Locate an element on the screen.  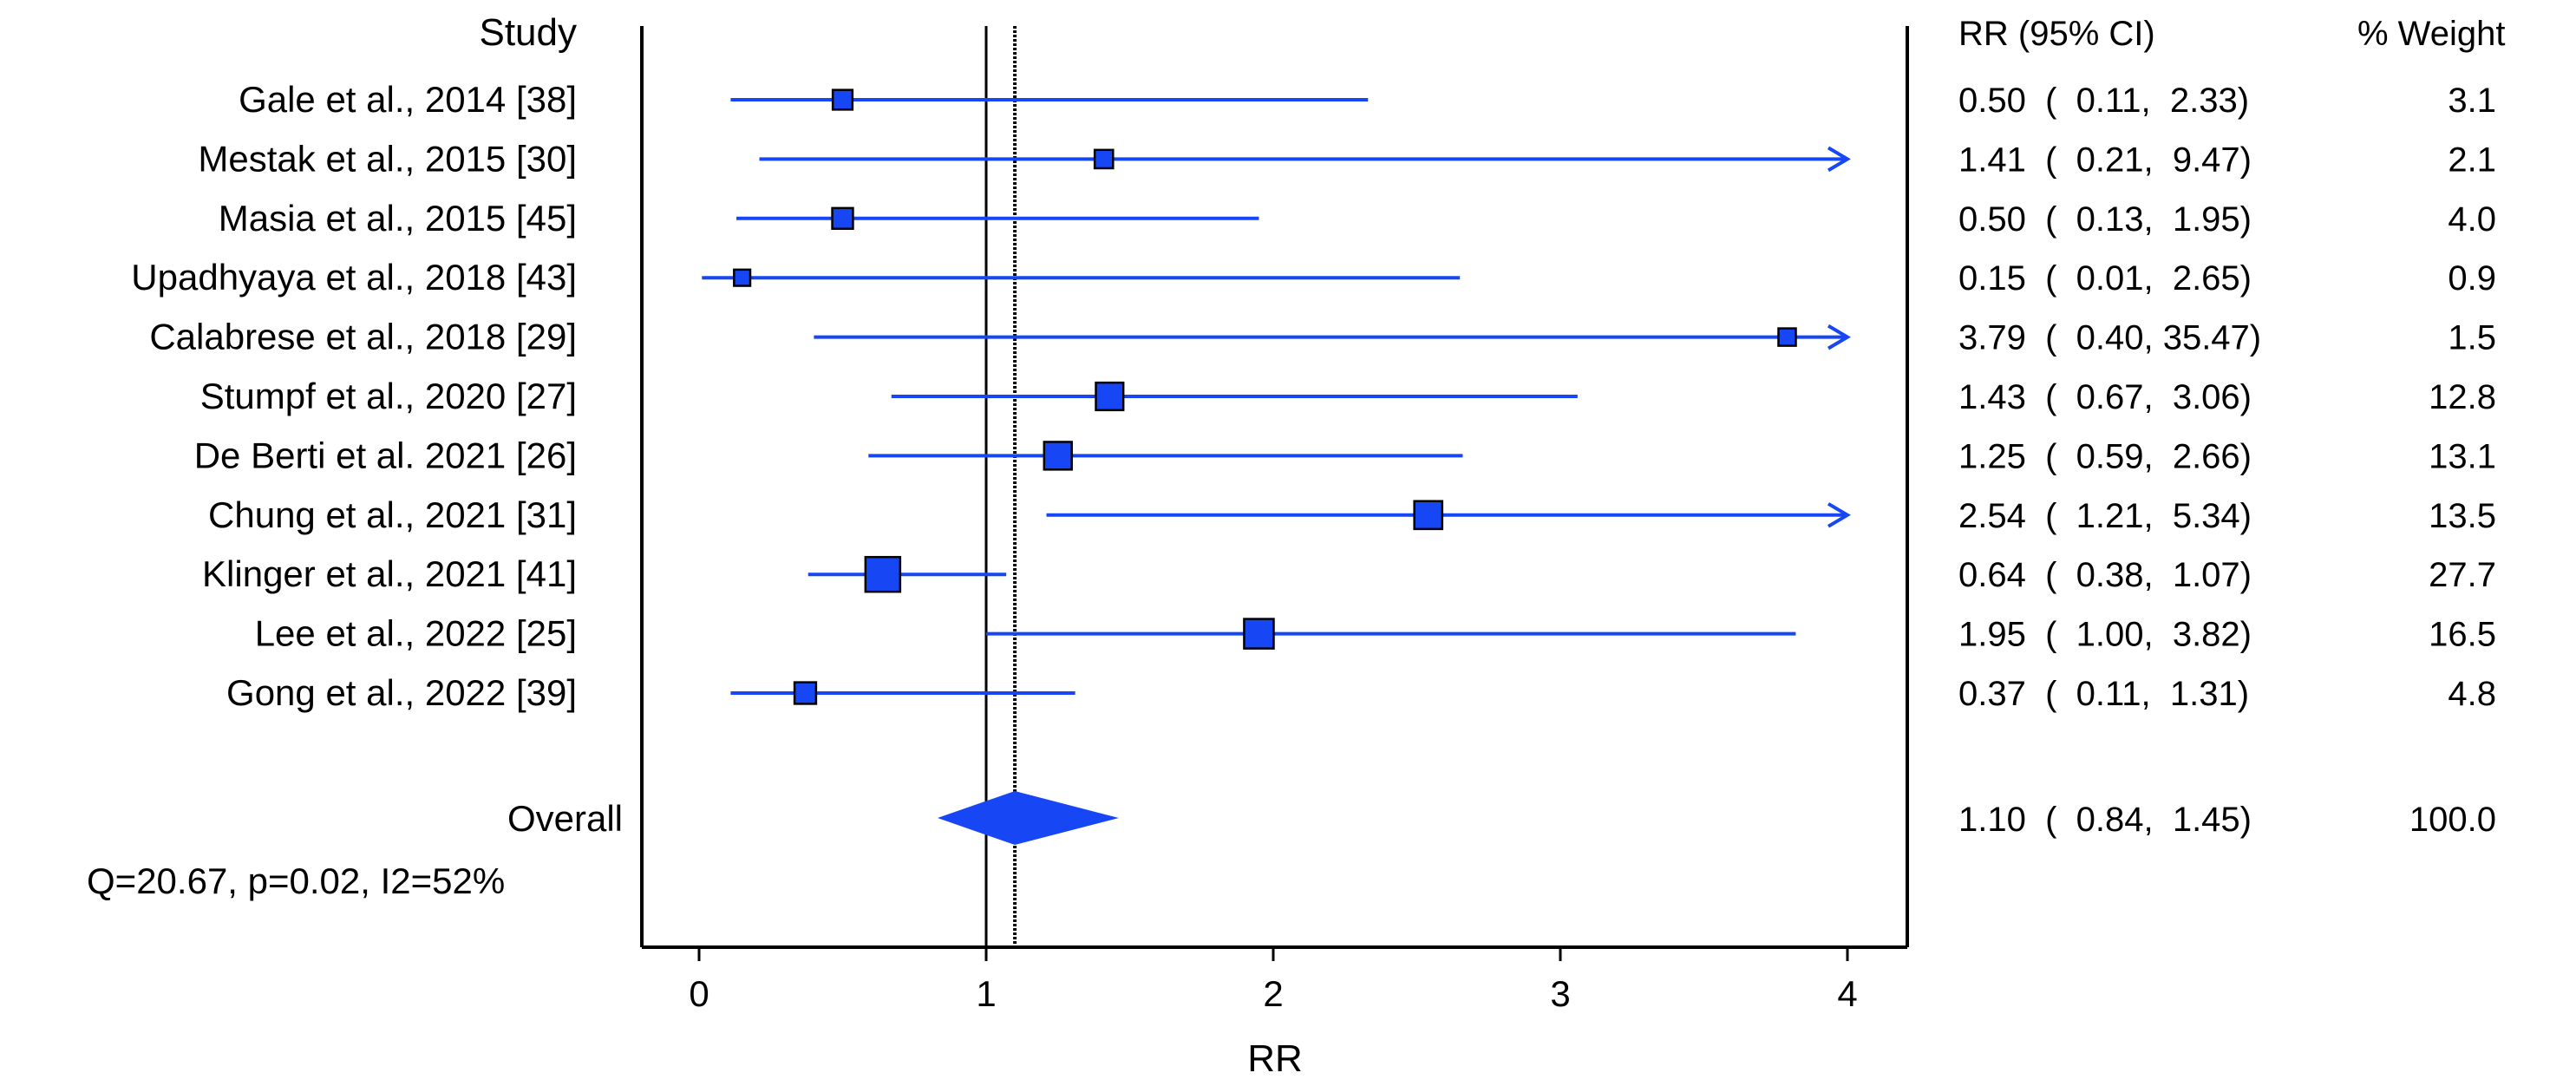
weight-text: 13.5 is located at coordinates (2462, 516).